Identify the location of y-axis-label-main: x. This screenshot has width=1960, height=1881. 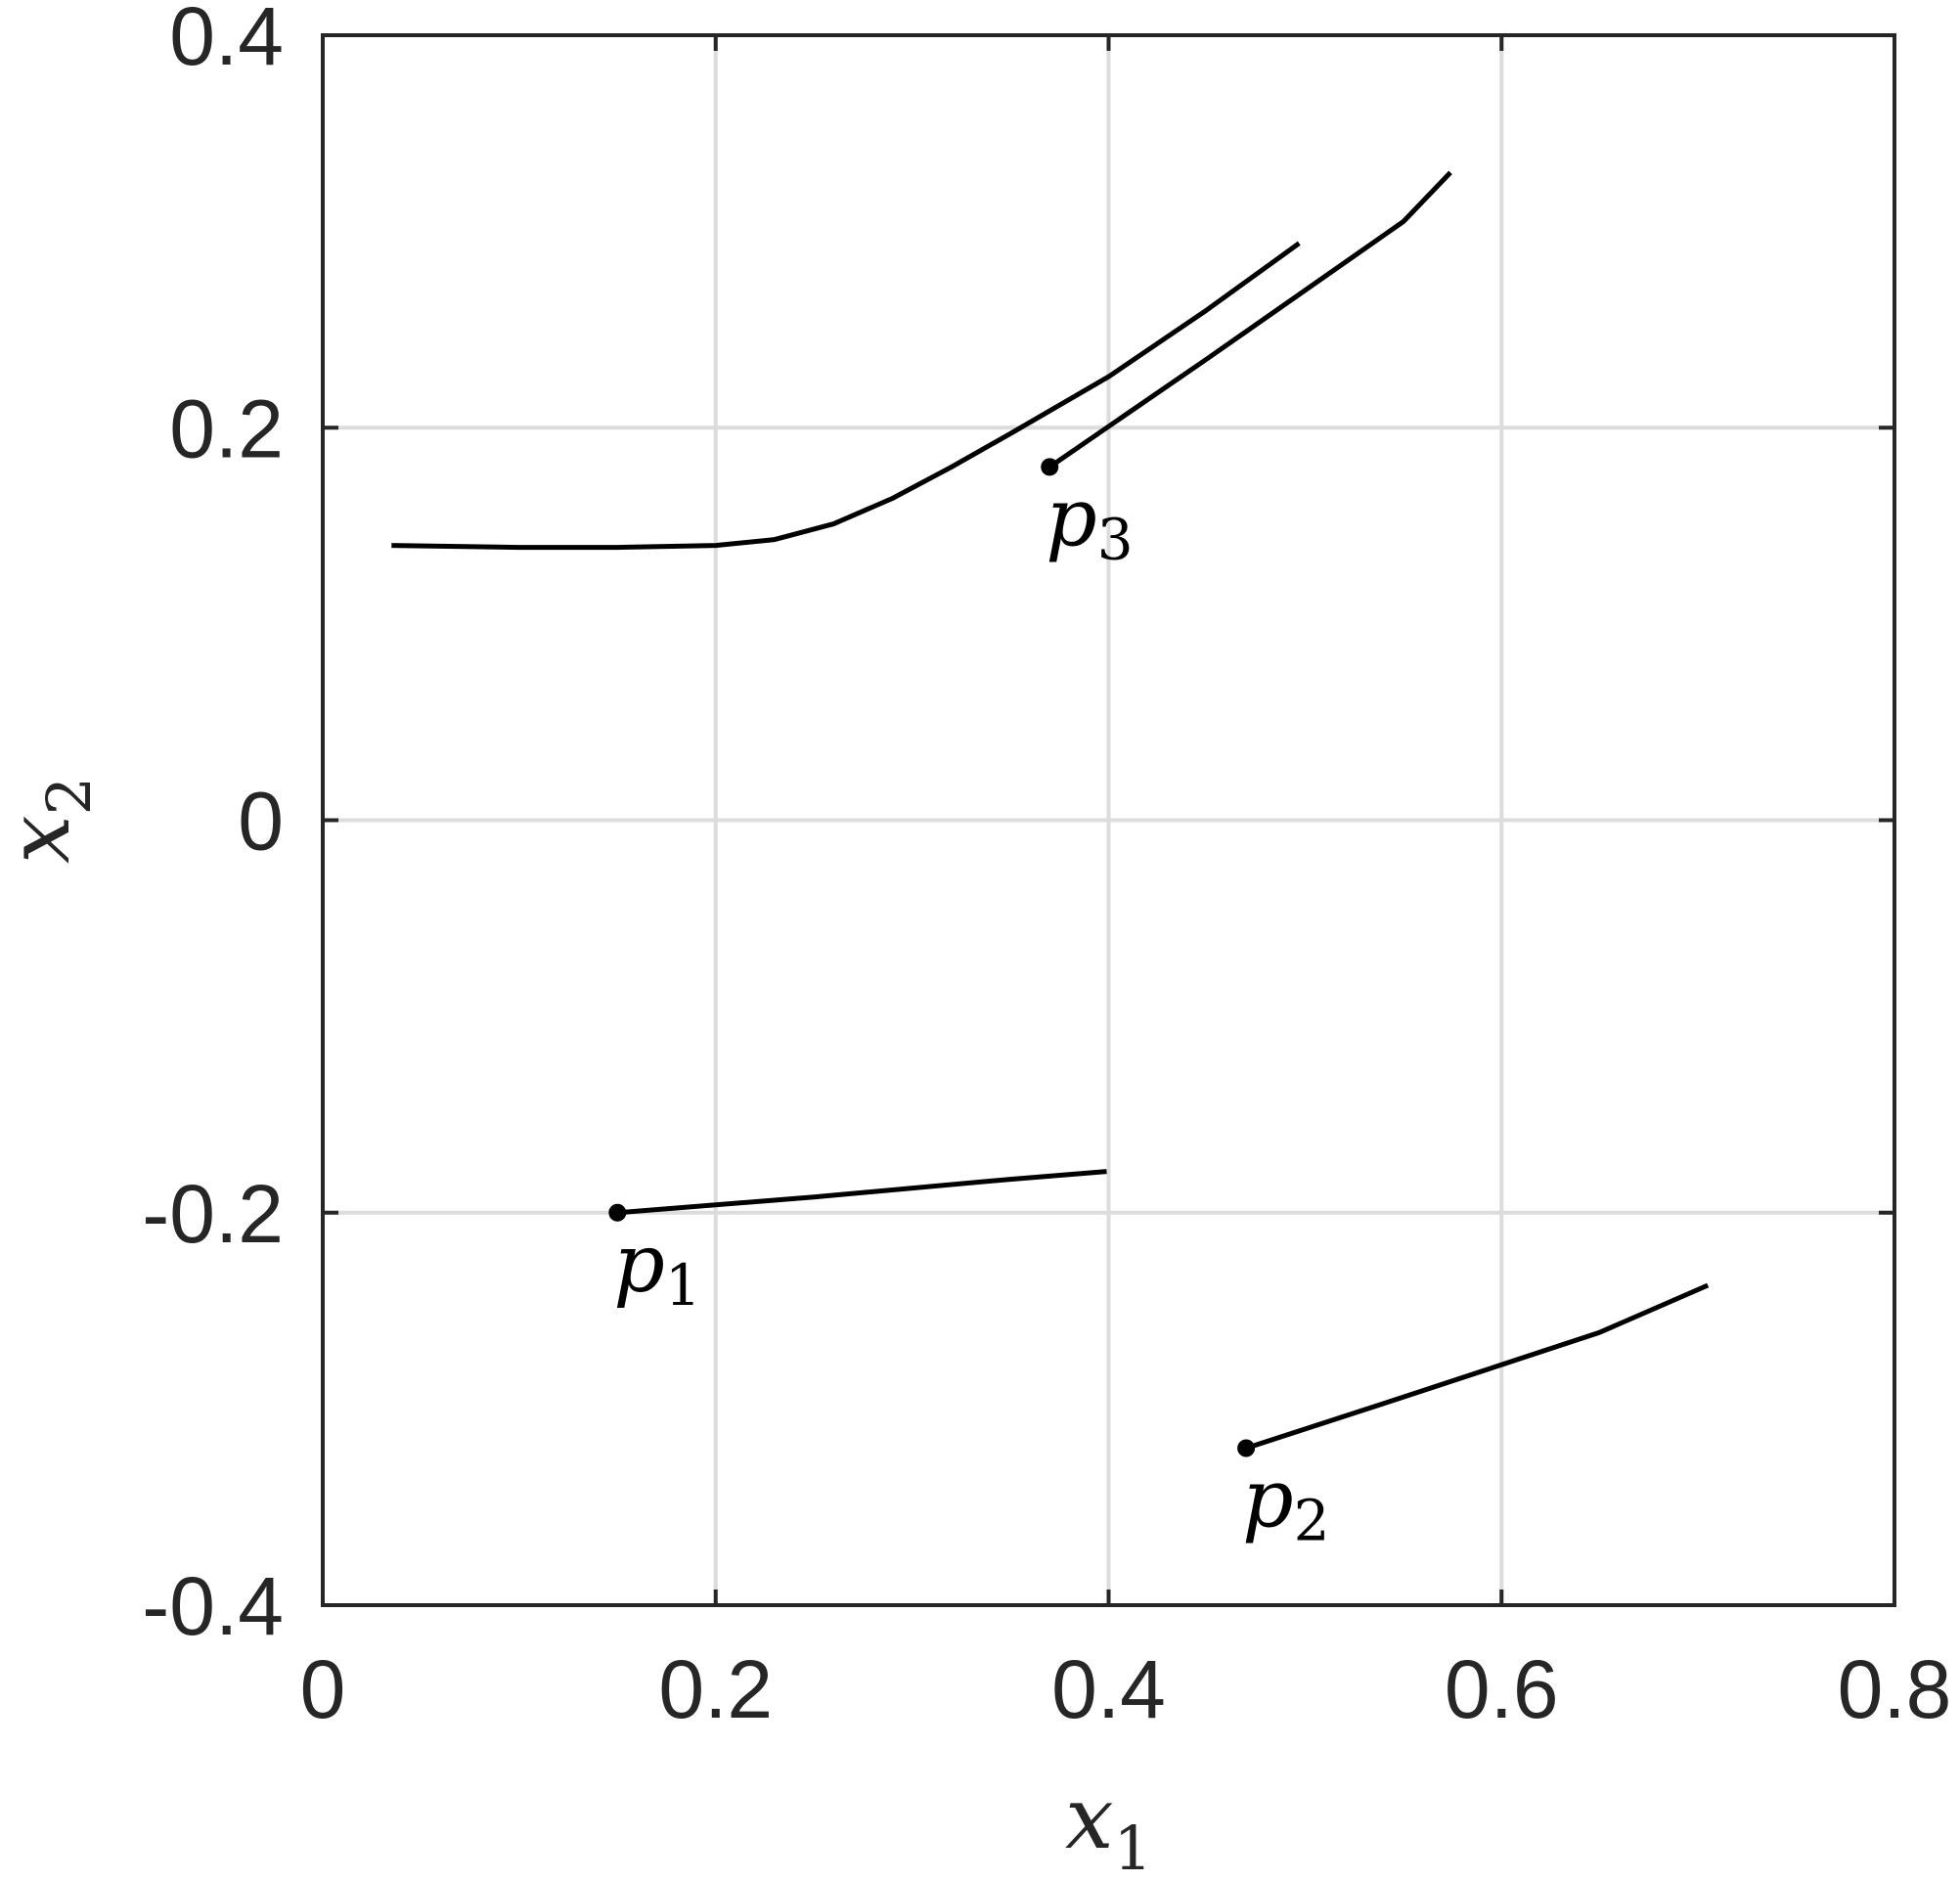
(44, 839).